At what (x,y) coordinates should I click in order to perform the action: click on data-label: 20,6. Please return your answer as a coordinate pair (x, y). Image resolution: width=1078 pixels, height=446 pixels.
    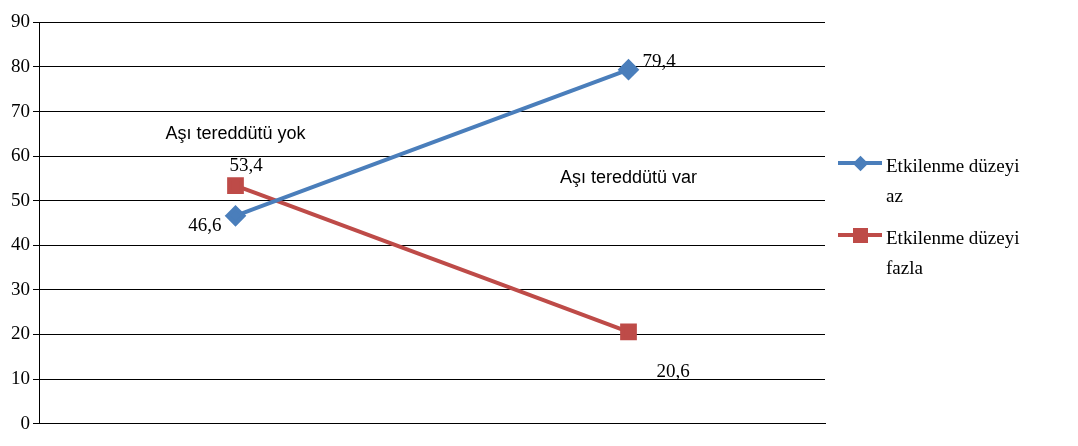
    Looking at the image, I should click on (673, 370).